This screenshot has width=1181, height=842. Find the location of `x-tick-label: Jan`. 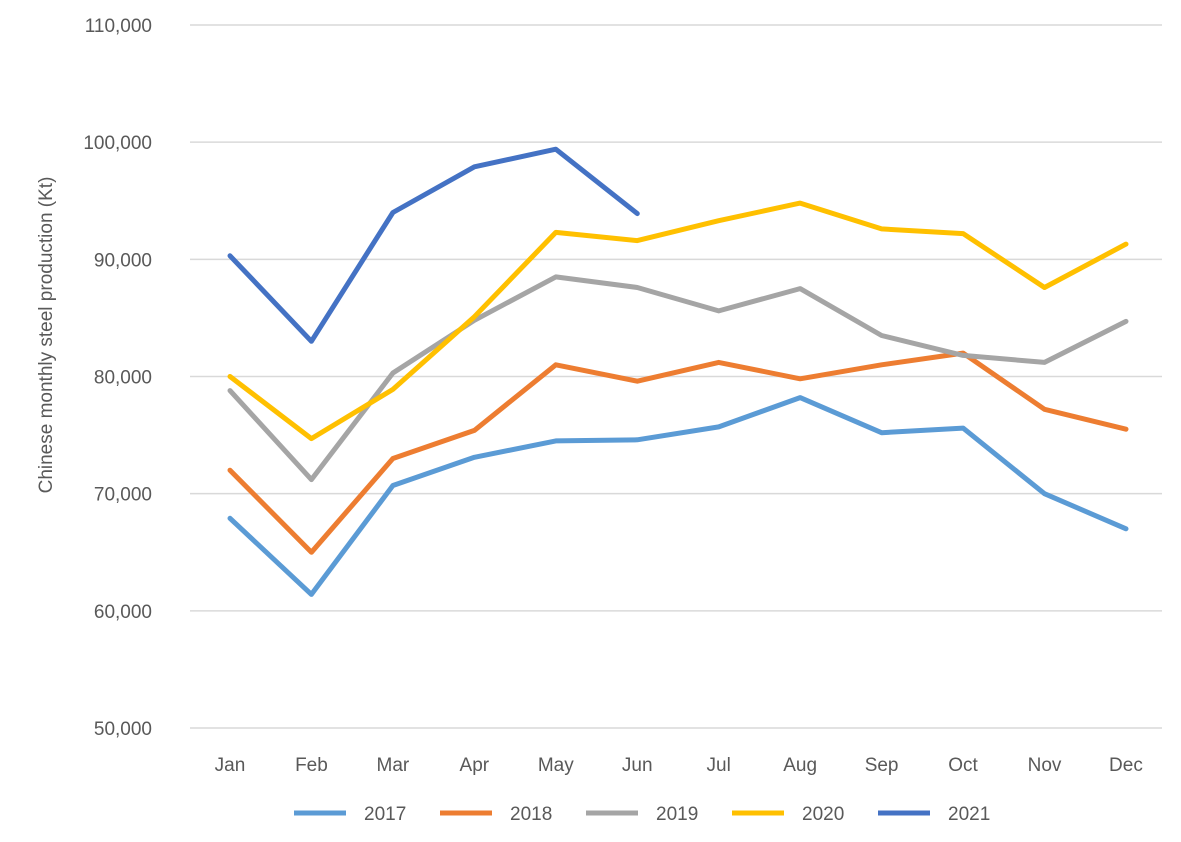

x-tick-label: Jan is located at coordinates (230, 765).